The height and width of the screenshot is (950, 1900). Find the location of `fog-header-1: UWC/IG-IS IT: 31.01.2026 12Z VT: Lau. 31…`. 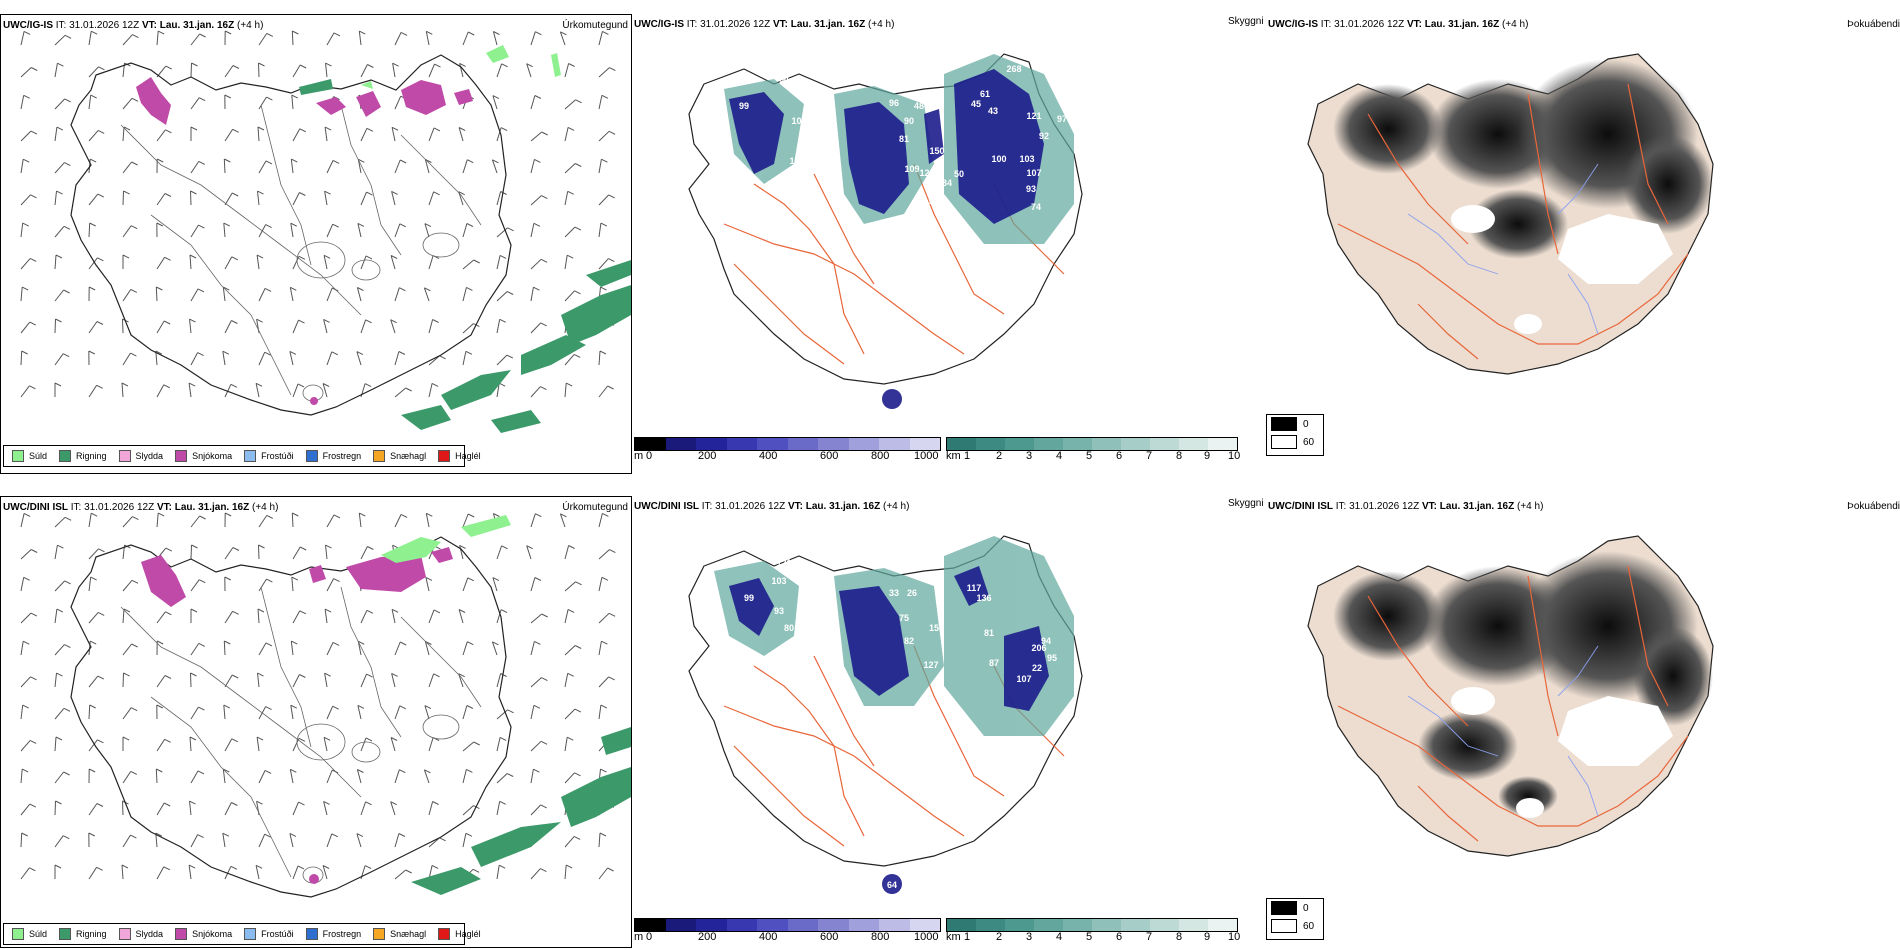

fog-header-1: UWC/IG-IS IT: 31.01.2026 12Z VT: Lau. 31… is located at coordinates (1398, 24).